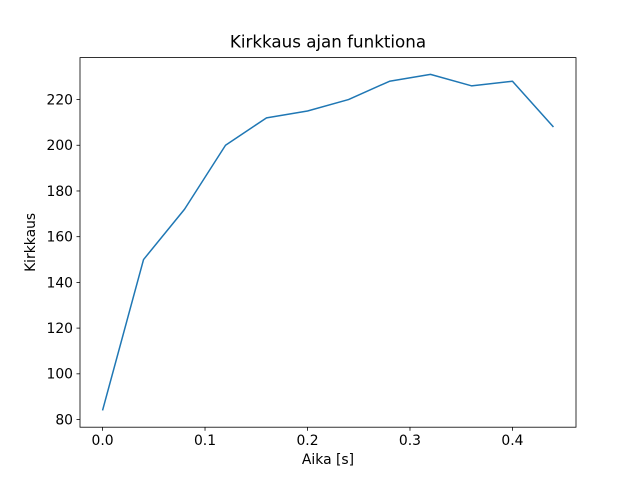 The height and width of the screenshot is (480, 640). What do you see at coordinates (307, 441) in the screenshot?
I see `x-tick-label: 0.2` at bounding box center [307, 441].